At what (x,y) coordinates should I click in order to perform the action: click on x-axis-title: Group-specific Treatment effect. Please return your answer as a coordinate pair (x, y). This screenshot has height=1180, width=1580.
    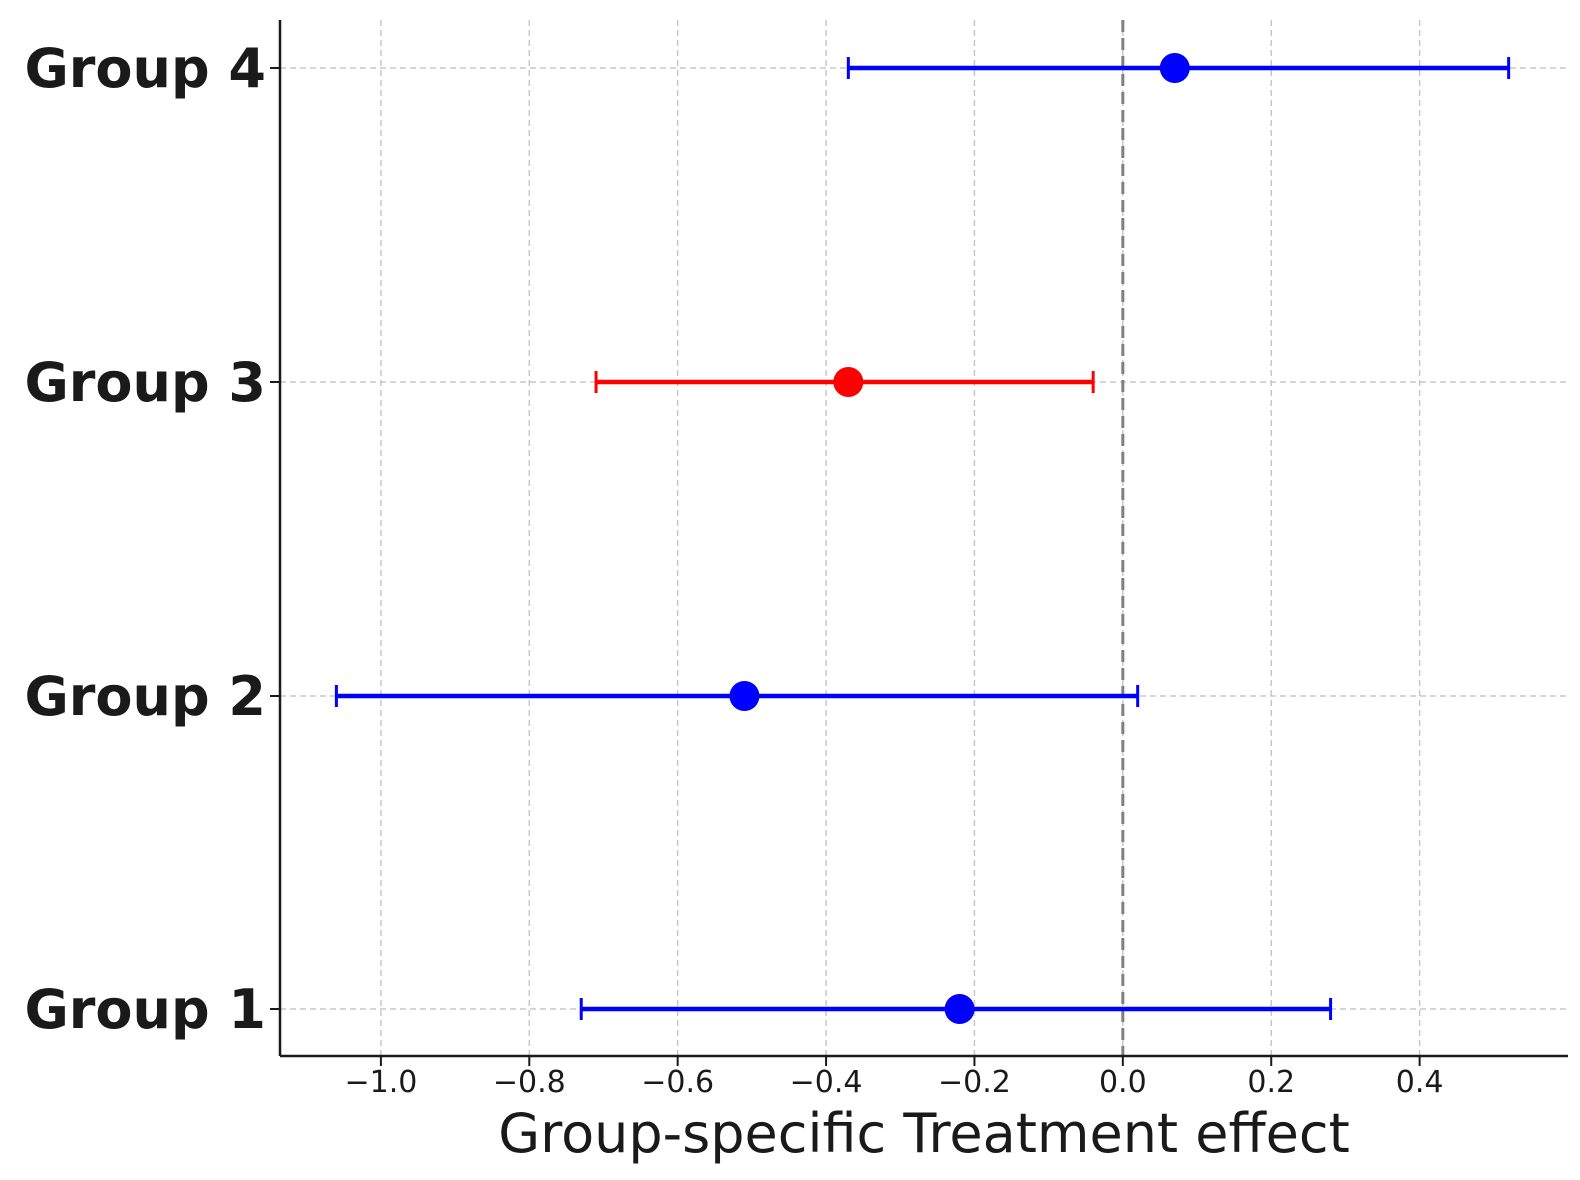
    Looking at the image, I should click on (924, 1133).